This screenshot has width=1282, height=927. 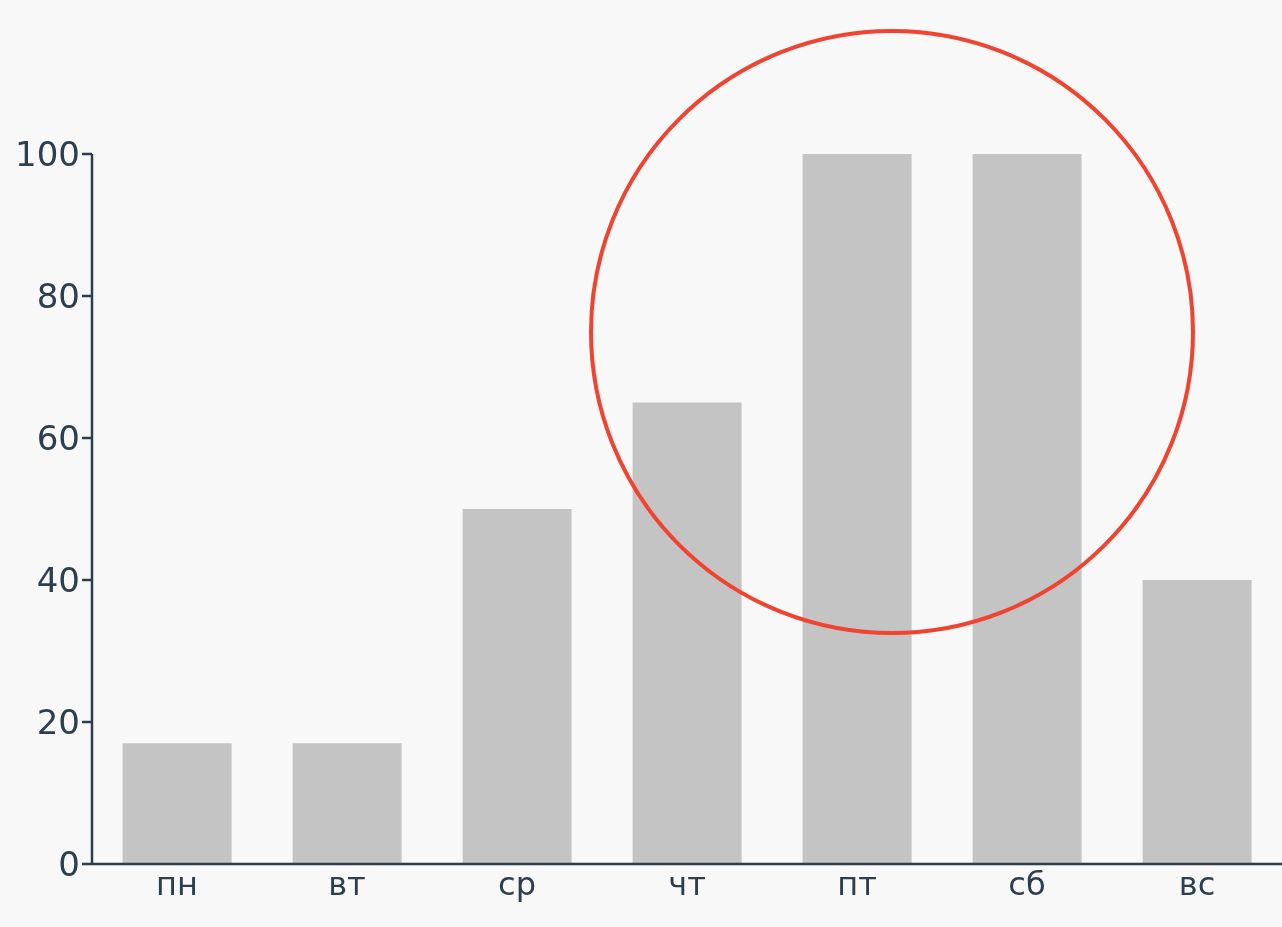 What do you see at coordinates (517, 883) in the screenshot?
I see `x-tick-label: ср` at bounding box center [517, 883].